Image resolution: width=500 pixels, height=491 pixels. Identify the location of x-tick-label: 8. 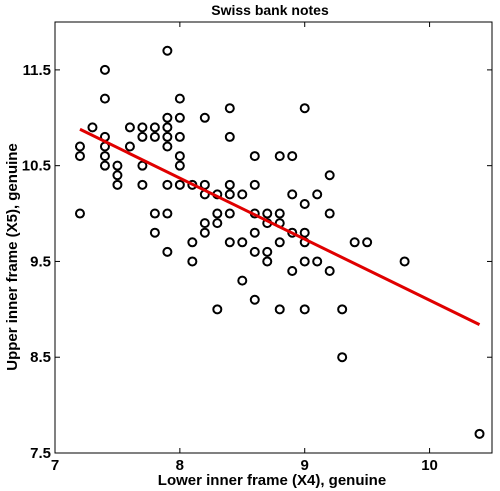
(180, 465).